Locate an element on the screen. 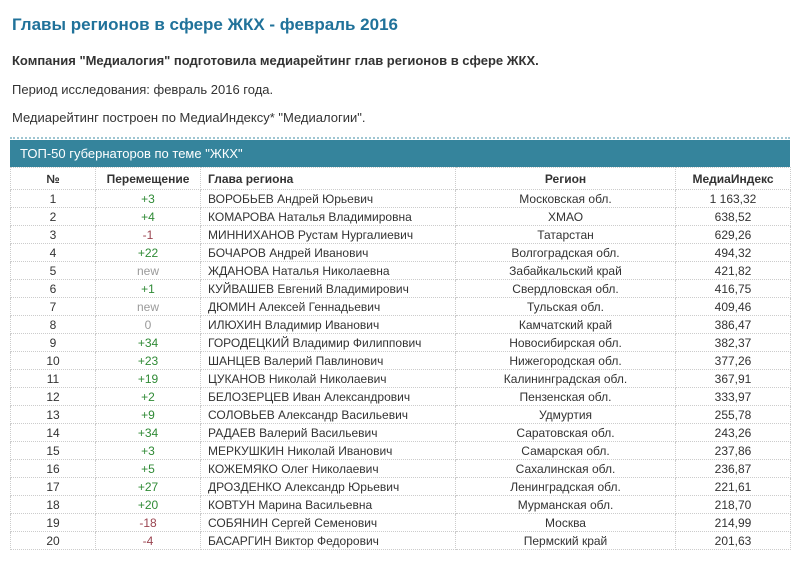  name-cell: ДЮМИН Алексей Геннадьевич is located at coordinates (328, 306).